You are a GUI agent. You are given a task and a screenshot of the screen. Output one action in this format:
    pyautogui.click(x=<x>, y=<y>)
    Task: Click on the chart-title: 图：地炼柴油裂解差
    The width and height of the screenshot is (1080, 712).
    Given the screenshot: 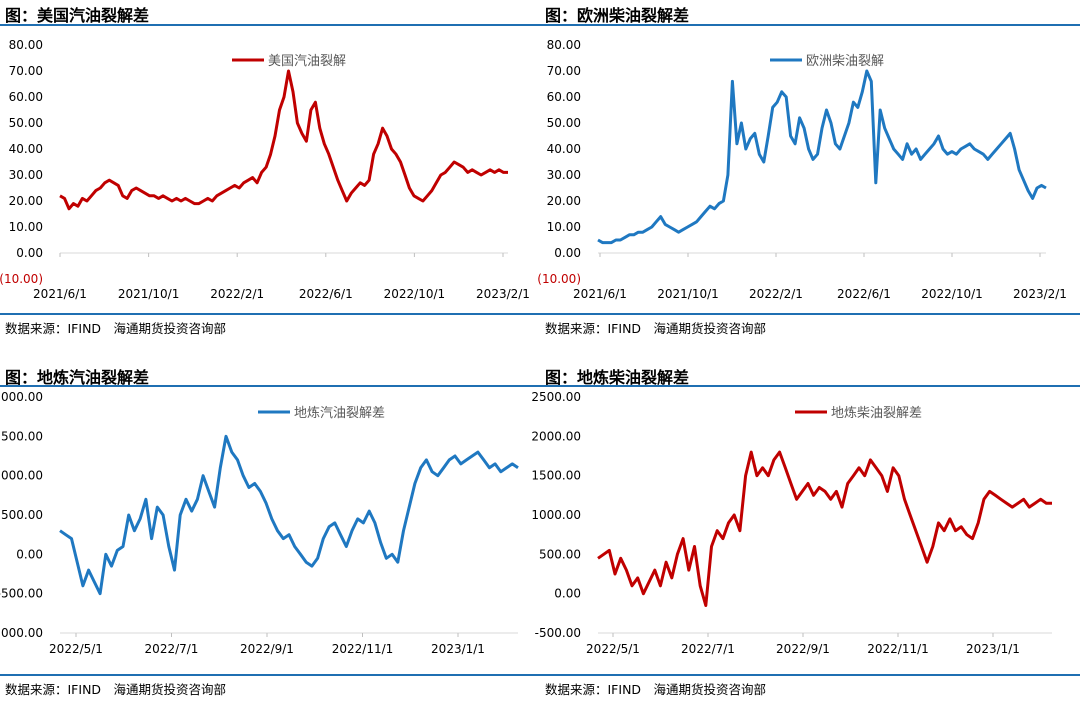 What is the action you would take?
    pyautogui.click(x=617, y=377)
    